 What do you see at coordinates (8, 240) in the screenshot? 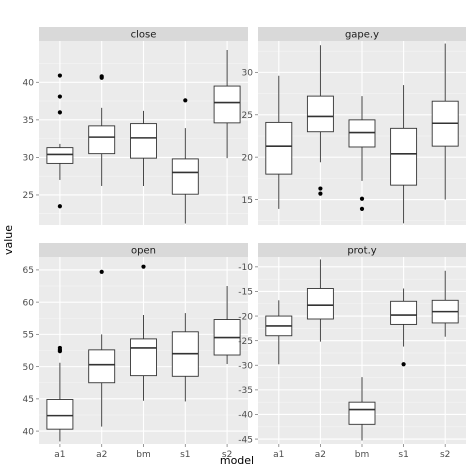
I see `y-axis-title: value` at bounding box center [8, 240].